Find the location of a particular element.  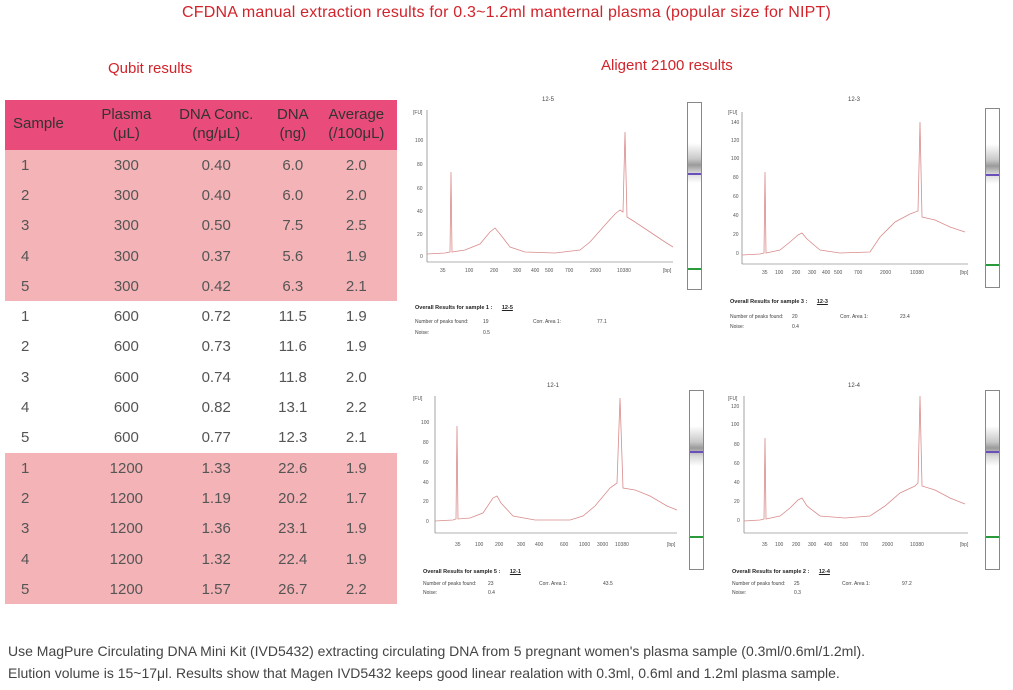

table-row: 1 1200 1.33 22.6 1.9 is located at coordinates (201, 468).